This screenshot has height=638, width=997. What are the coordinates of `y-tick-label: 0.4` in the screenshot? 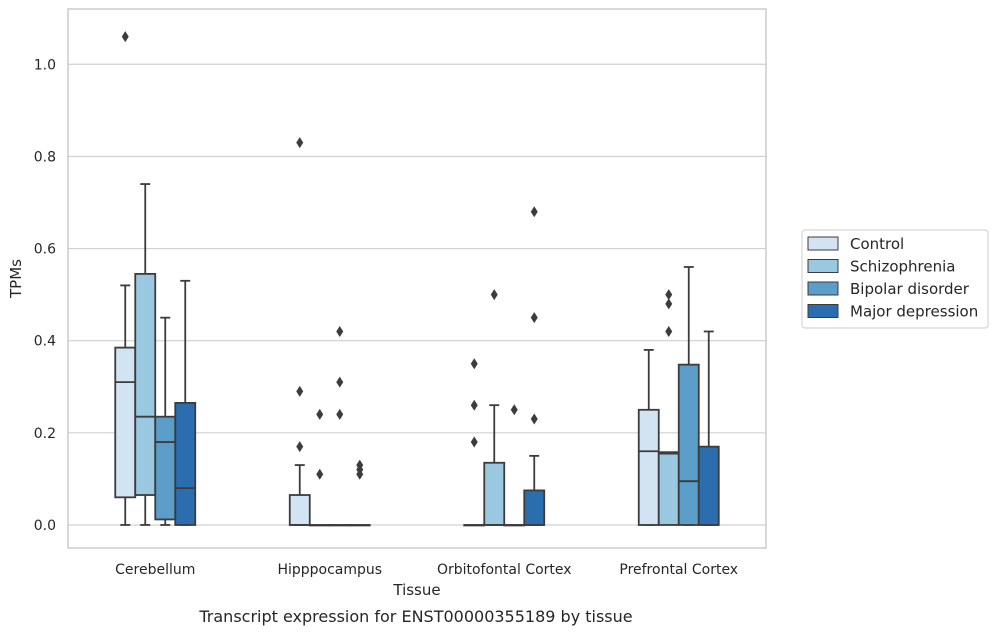 It's located at (45, 342).